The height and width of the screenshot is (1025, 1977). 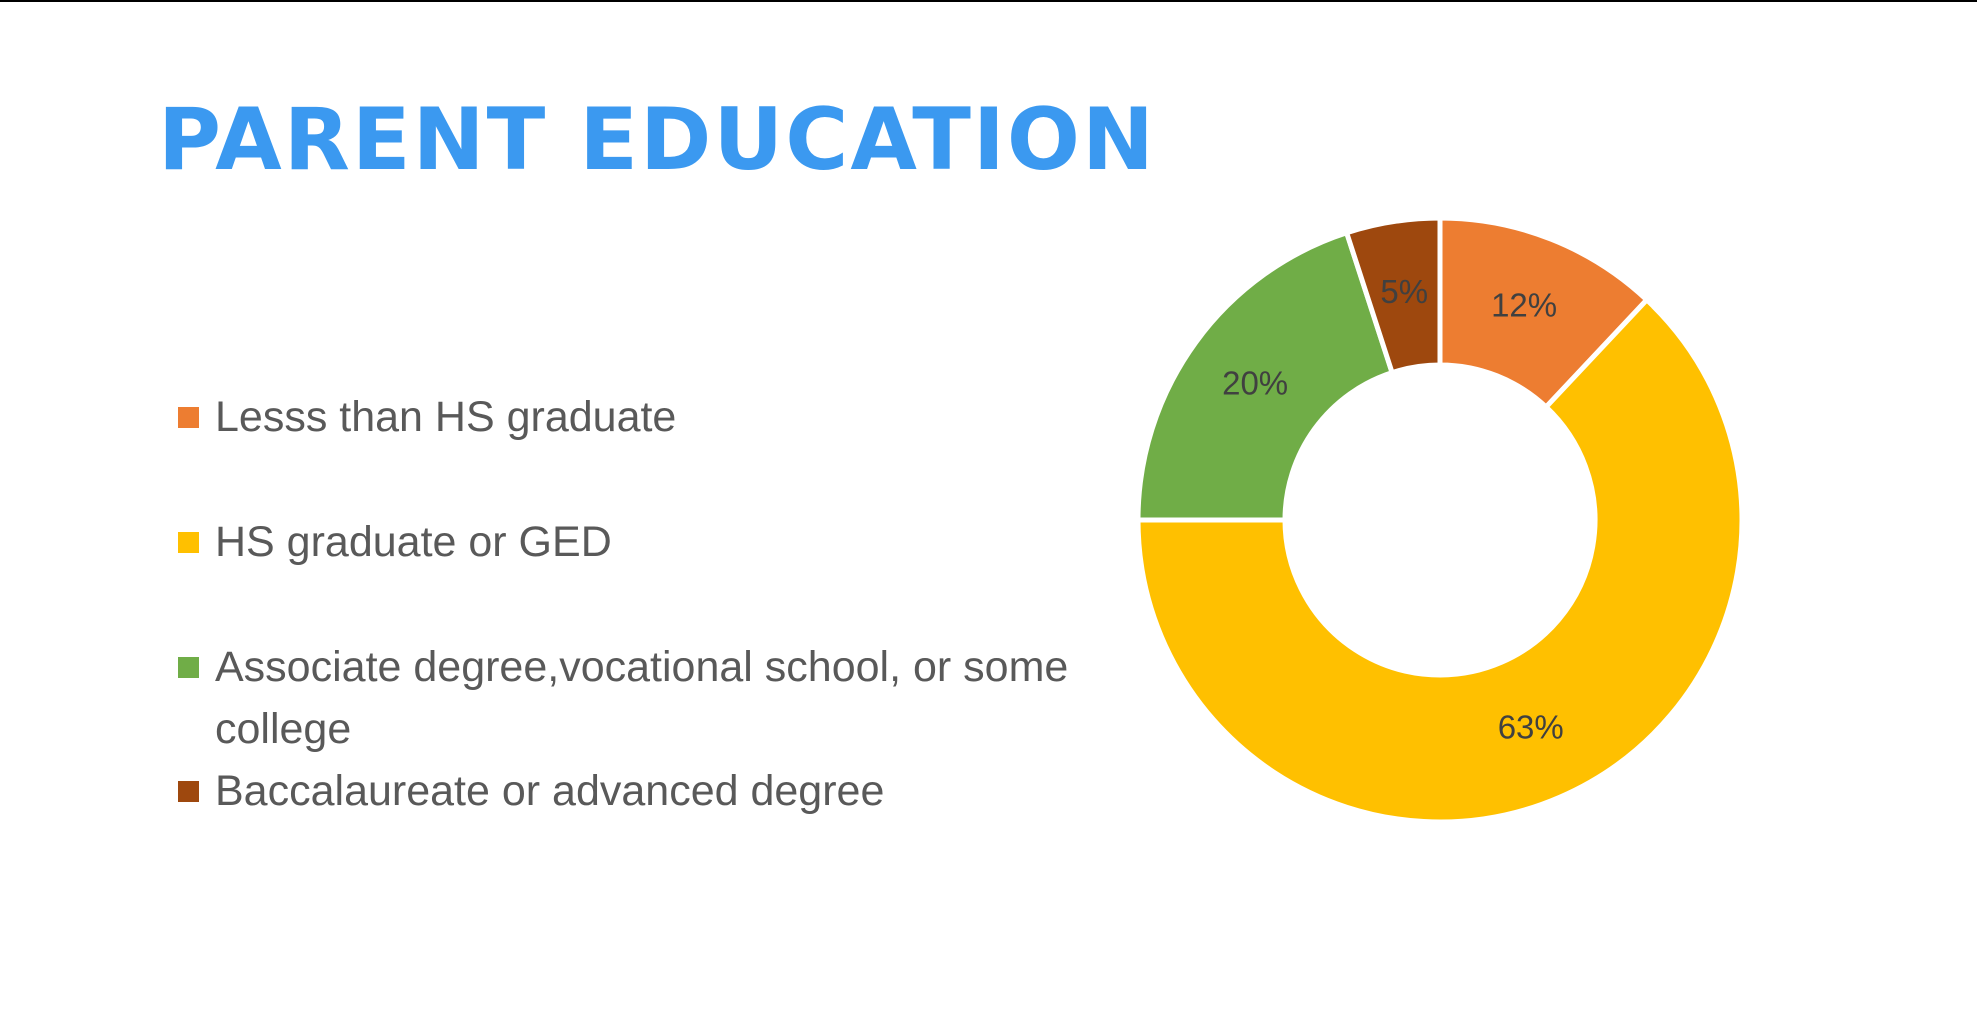 I want to click on legend-label: Baccalaureate or advanced degree, so click(x=550, y=791).